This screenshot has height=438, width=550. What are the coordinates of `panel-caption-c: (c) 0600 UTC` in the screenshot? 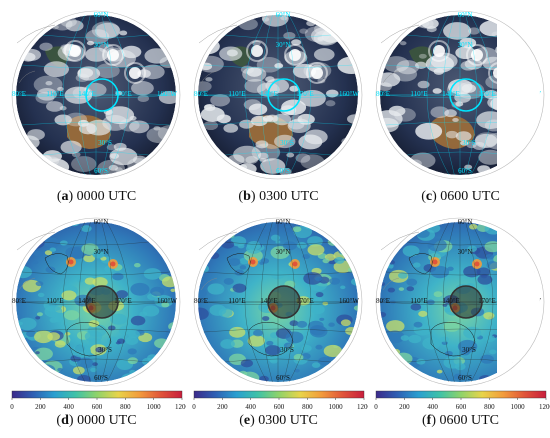 It's located at (460, 196).